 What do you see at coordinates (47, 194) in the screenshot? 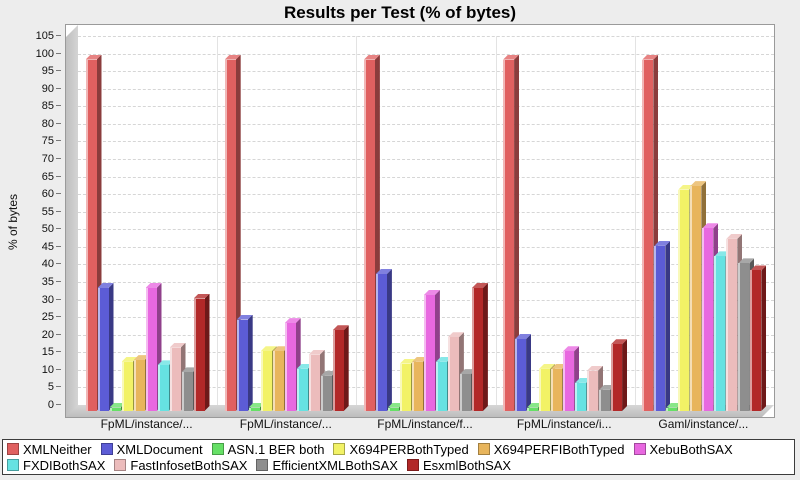
I see `y-axis-tick-label: 60` at bounding box center [47, 194].